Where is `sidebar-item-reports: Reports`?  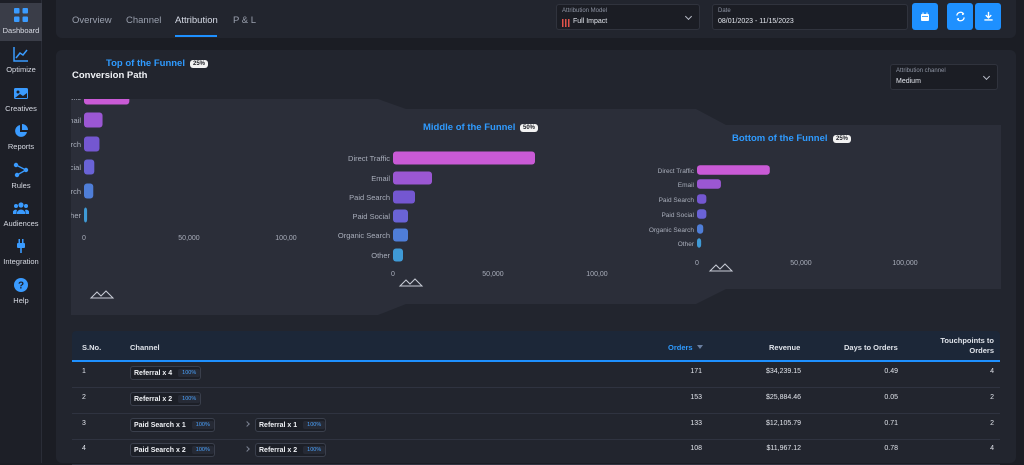
sidebar-item-reports: Reports is located at coordinates (21, 138).